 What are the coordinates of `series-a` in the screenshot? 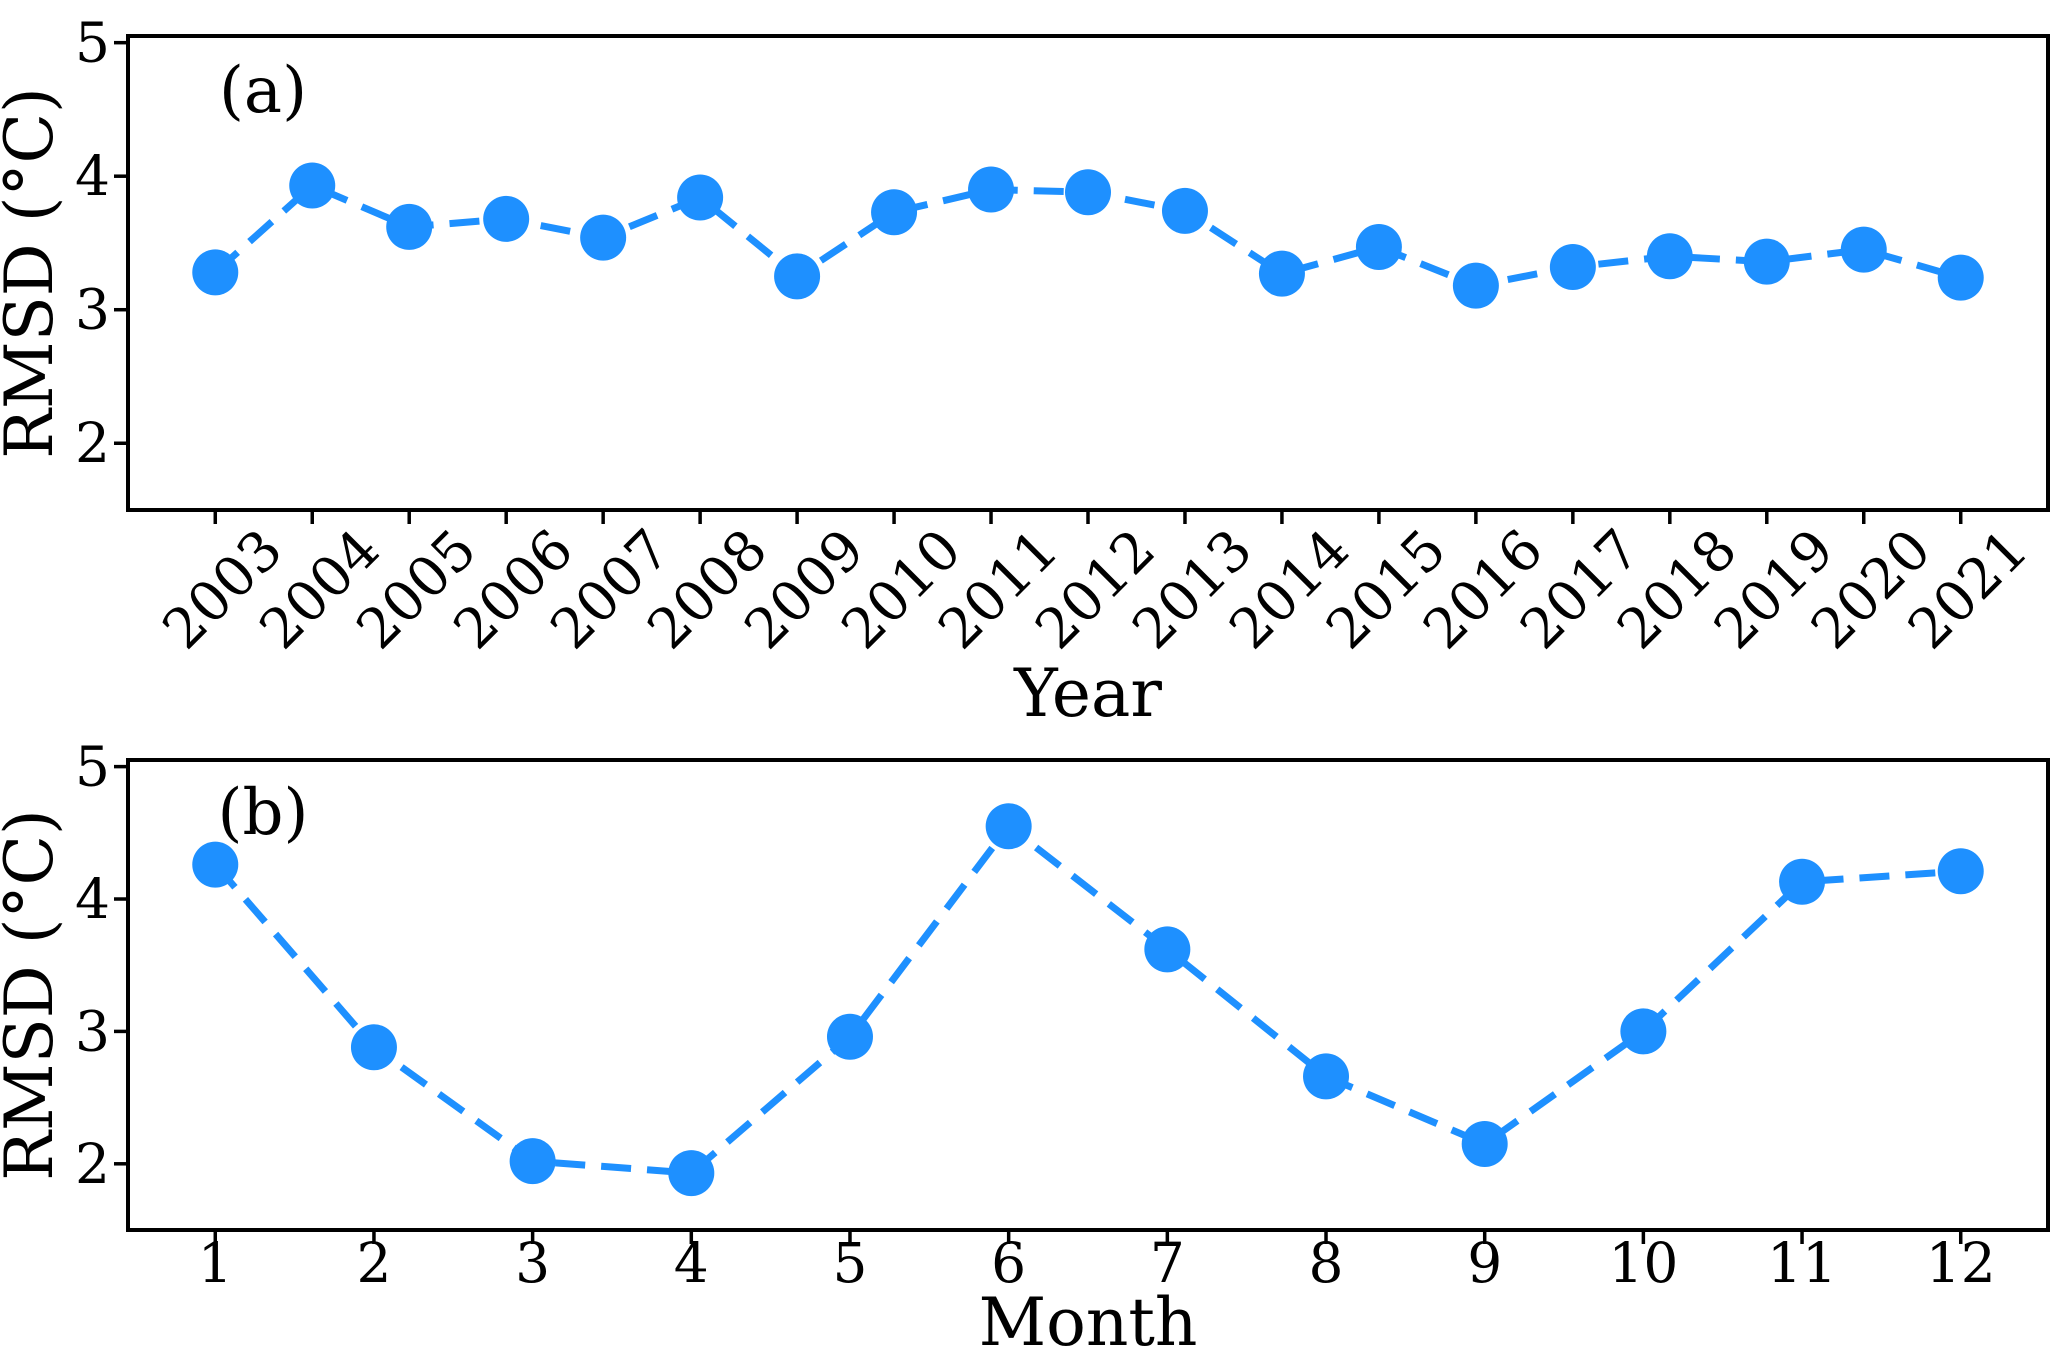 It's located at (1088, 235).